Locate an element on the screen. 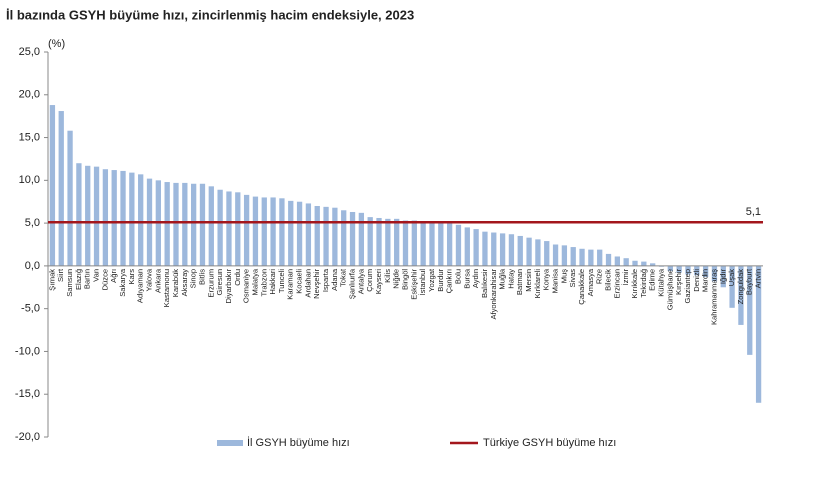  x-tick-label: Afyonkarahisar is located at coordinates (493, 293).